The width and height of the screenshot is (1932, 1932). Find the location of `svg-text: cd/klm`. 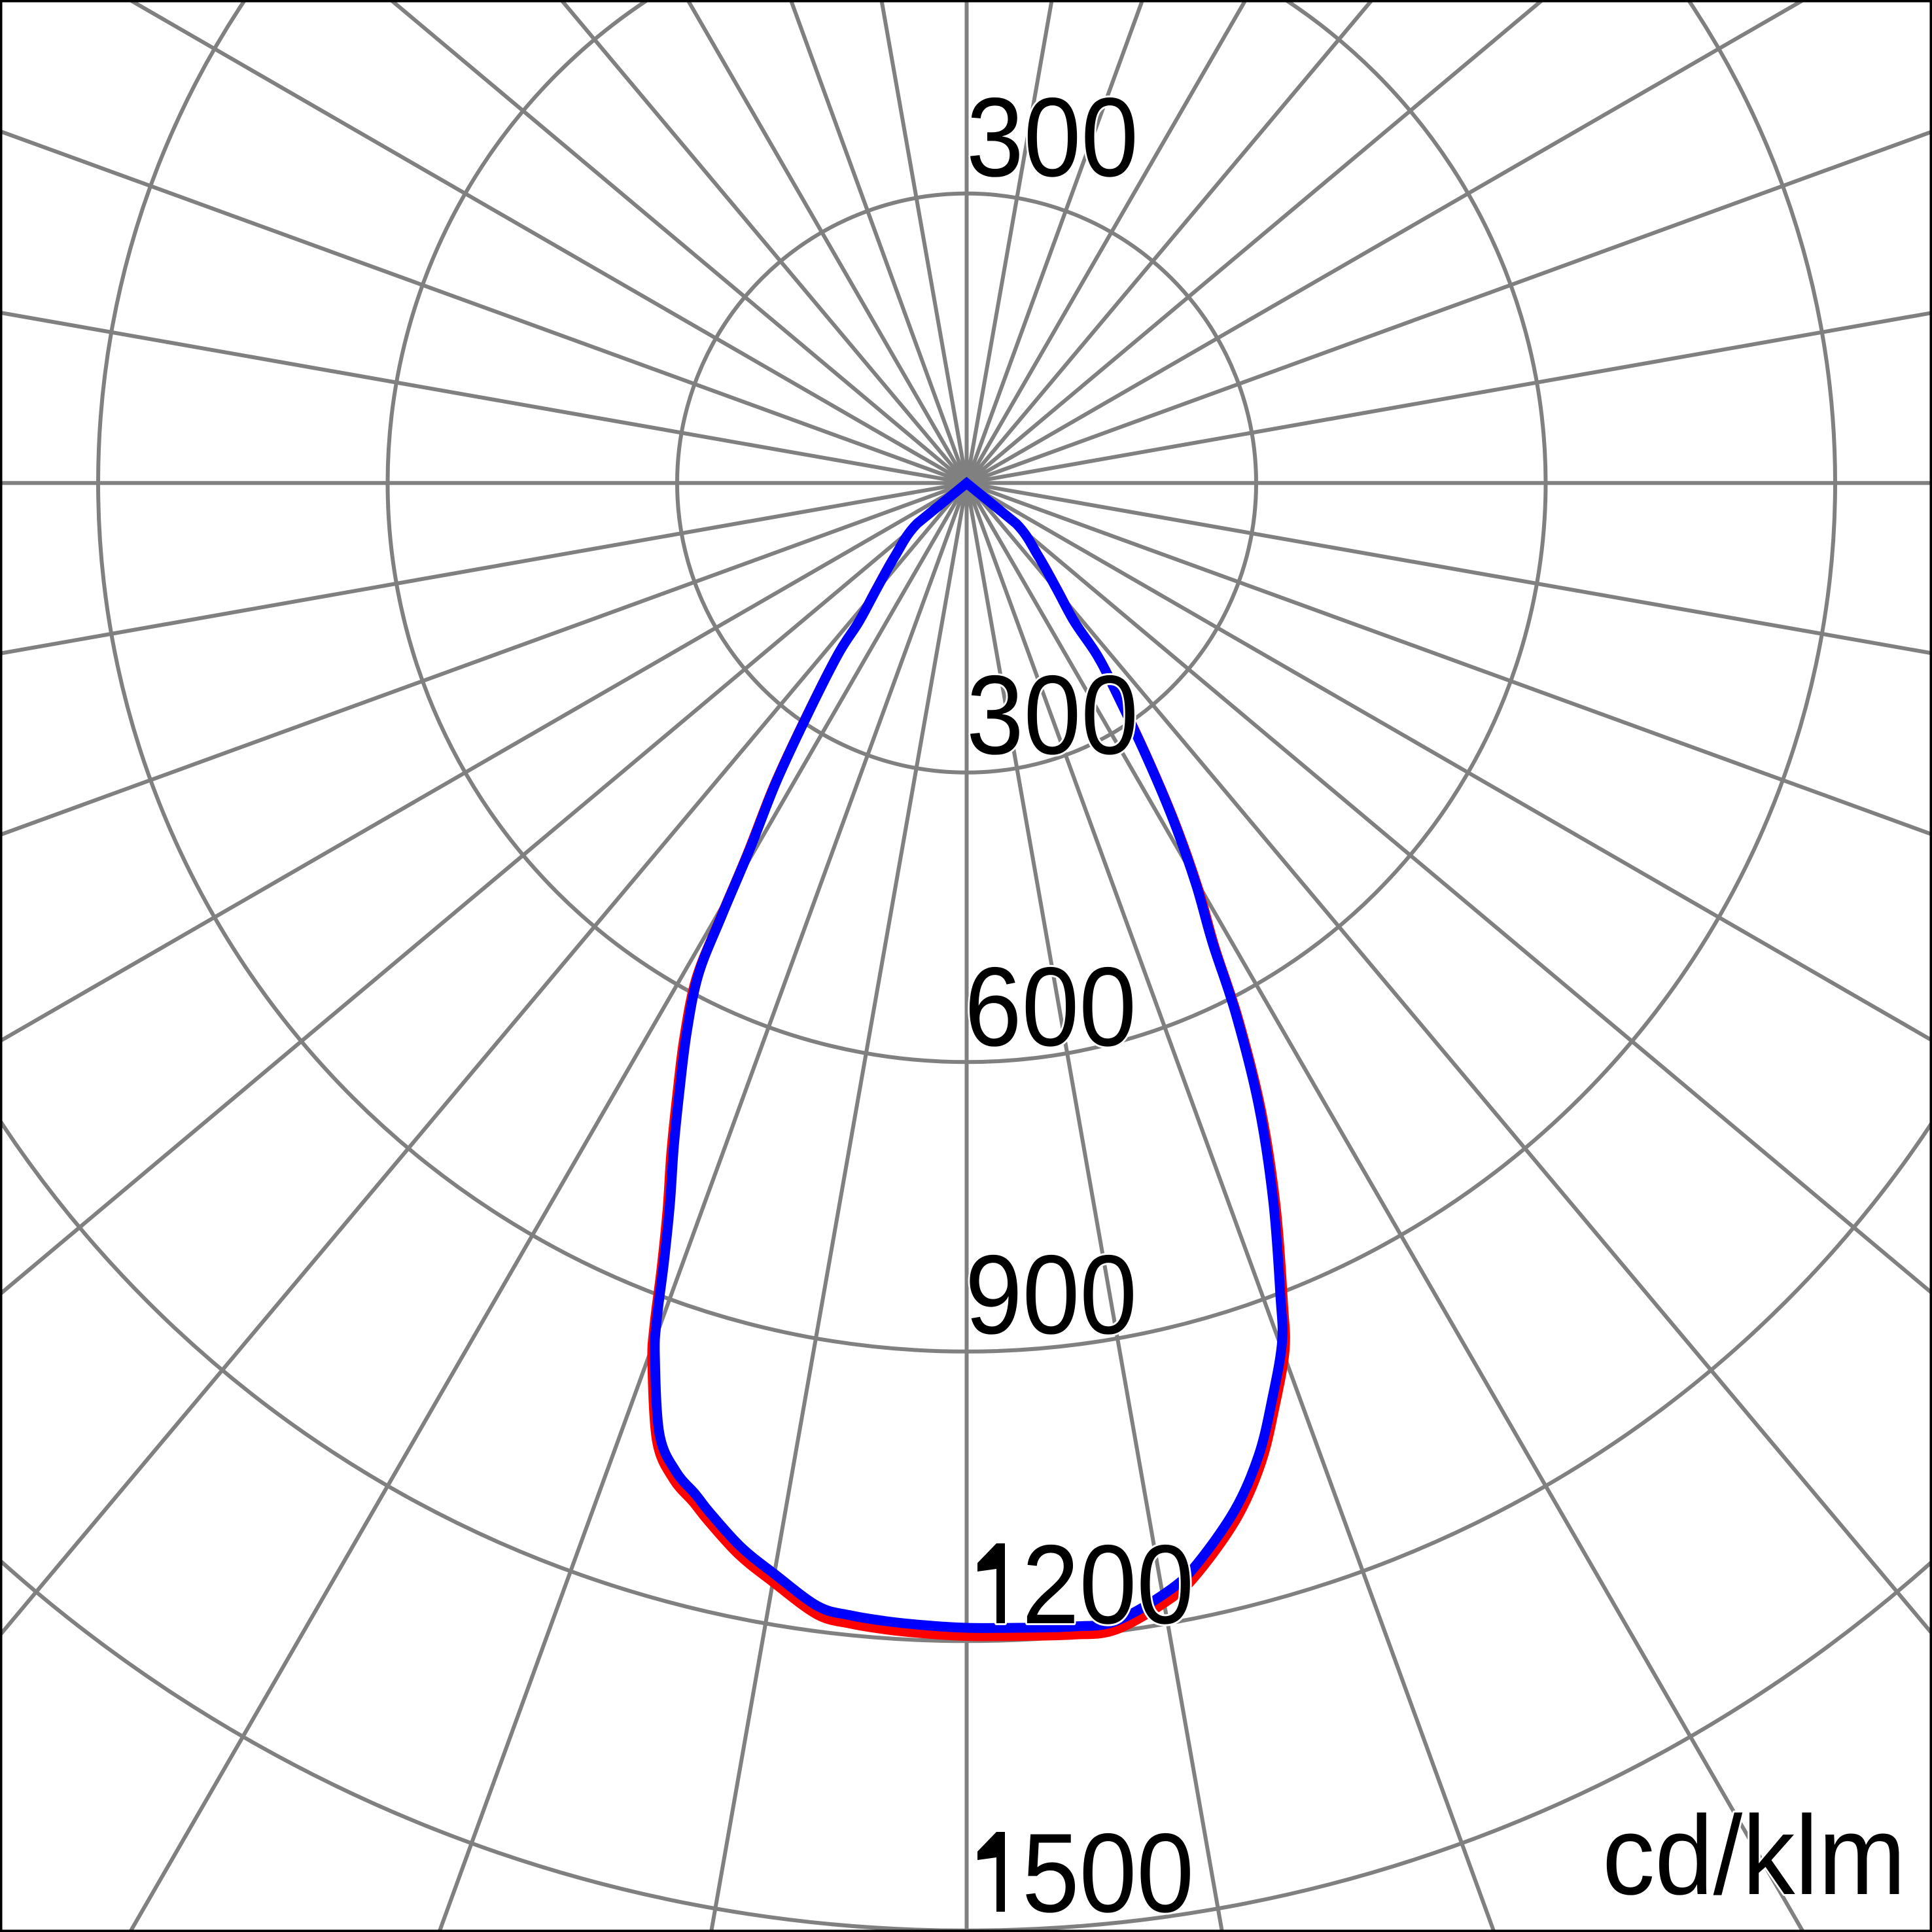

svg-text: cd/klm is located at coordinates (1754, 1855).